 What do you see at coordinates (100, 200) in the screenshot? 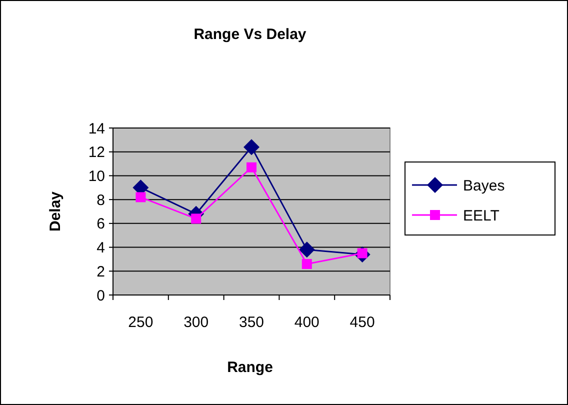
I see `y-tick-label: 8` at bounding box center [100, 200].